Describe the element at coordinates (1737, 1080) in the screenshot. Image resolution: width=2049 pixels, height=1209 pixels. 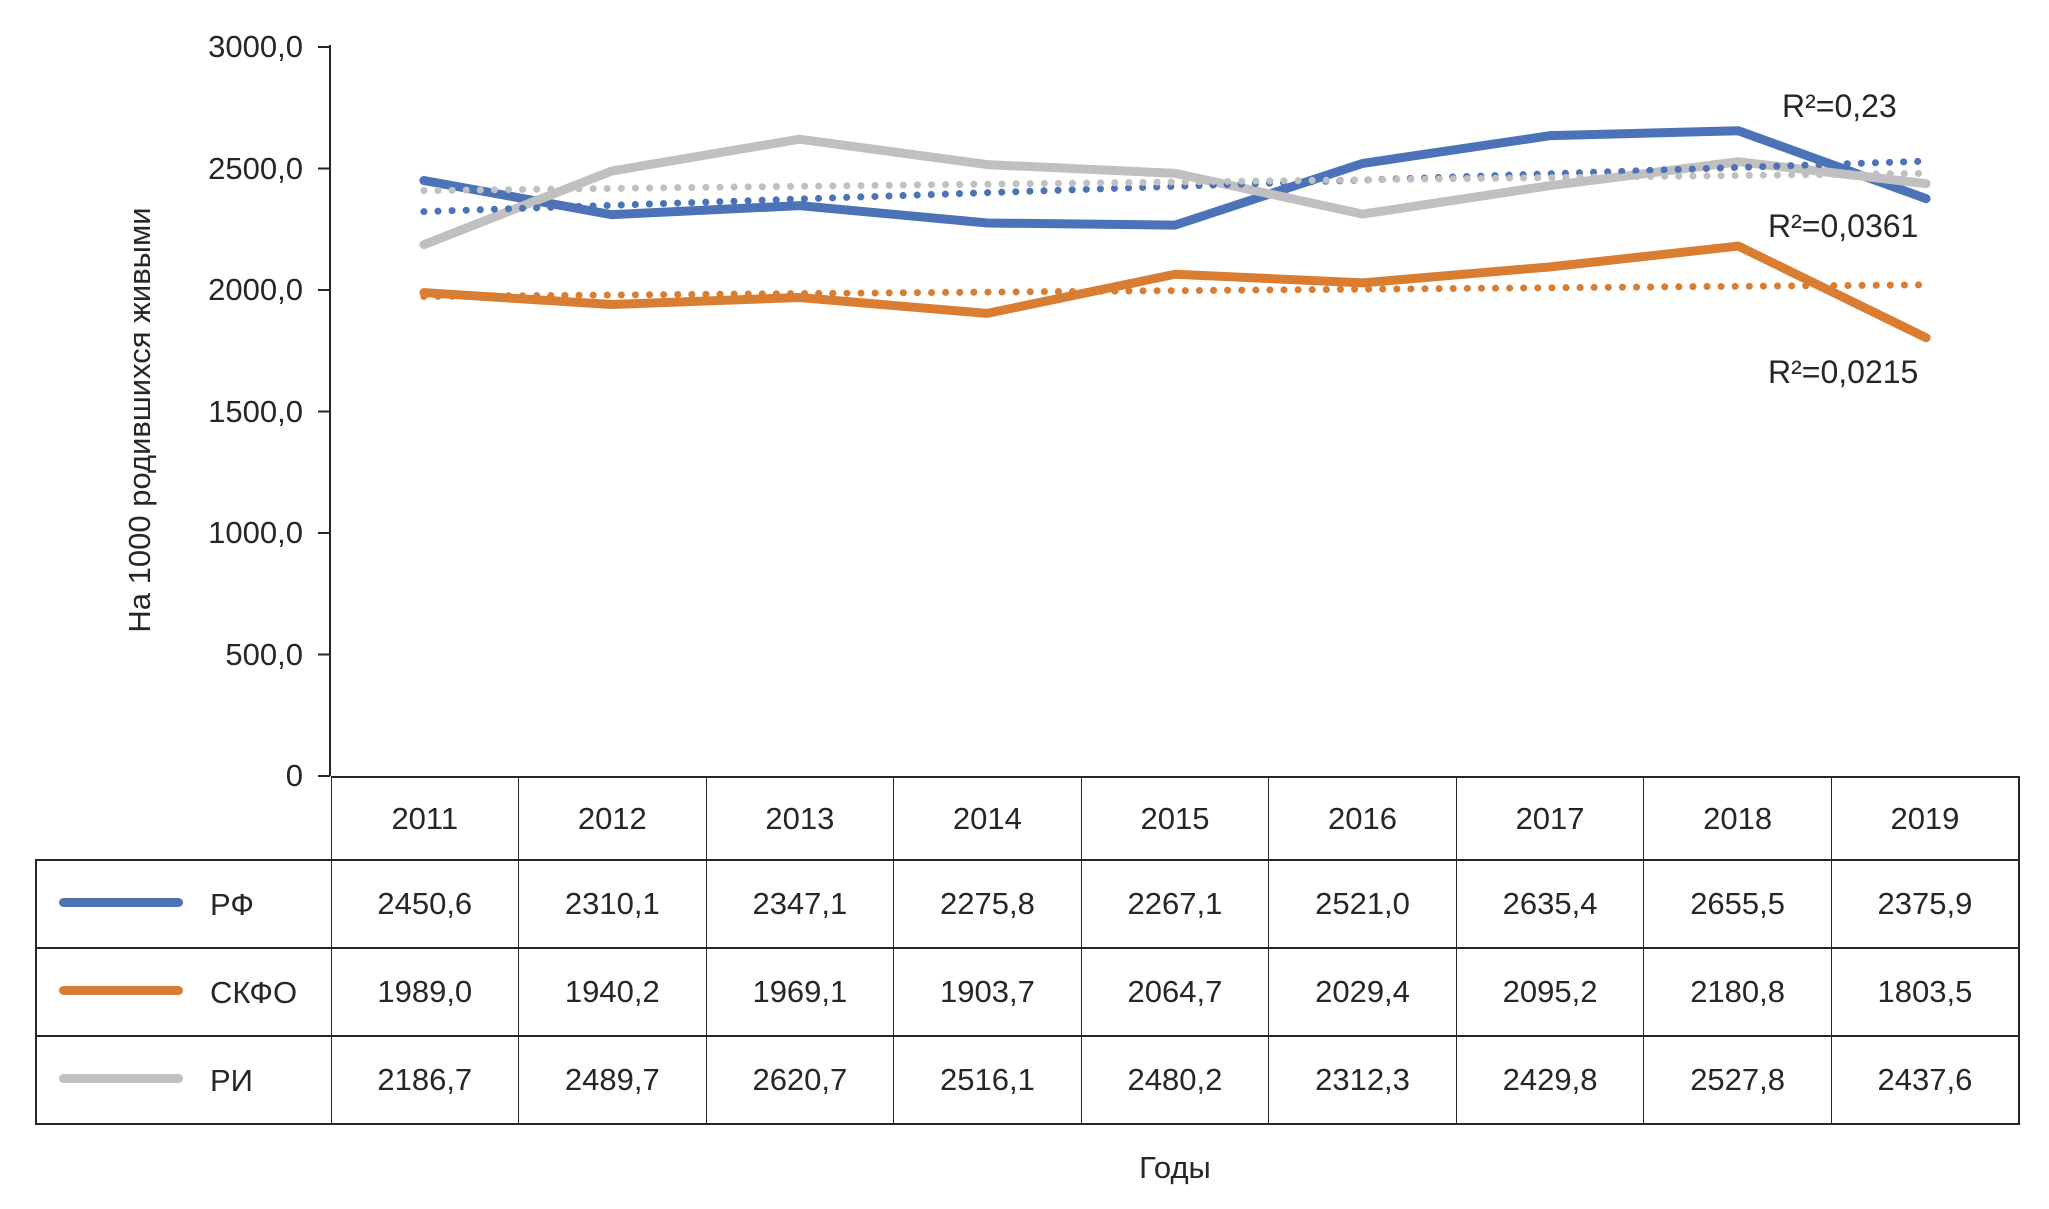
I see `table-cell: 2527,8` at that location.